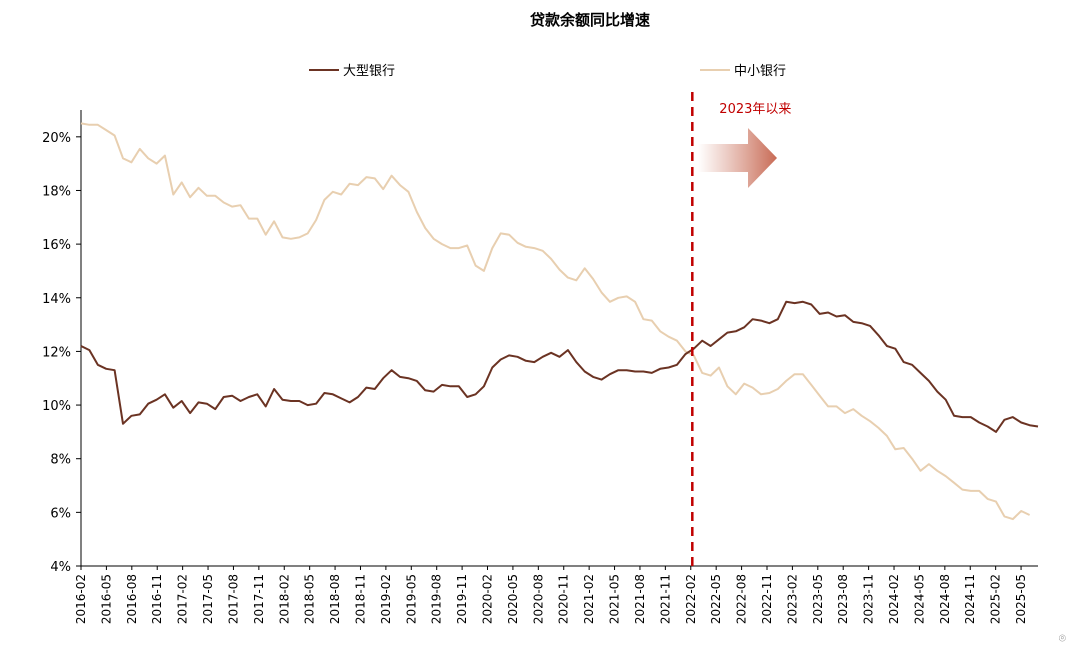 This screenshot has width=1080, height=652. I want to click on y-tick-label: 18%, so click(56, 191).